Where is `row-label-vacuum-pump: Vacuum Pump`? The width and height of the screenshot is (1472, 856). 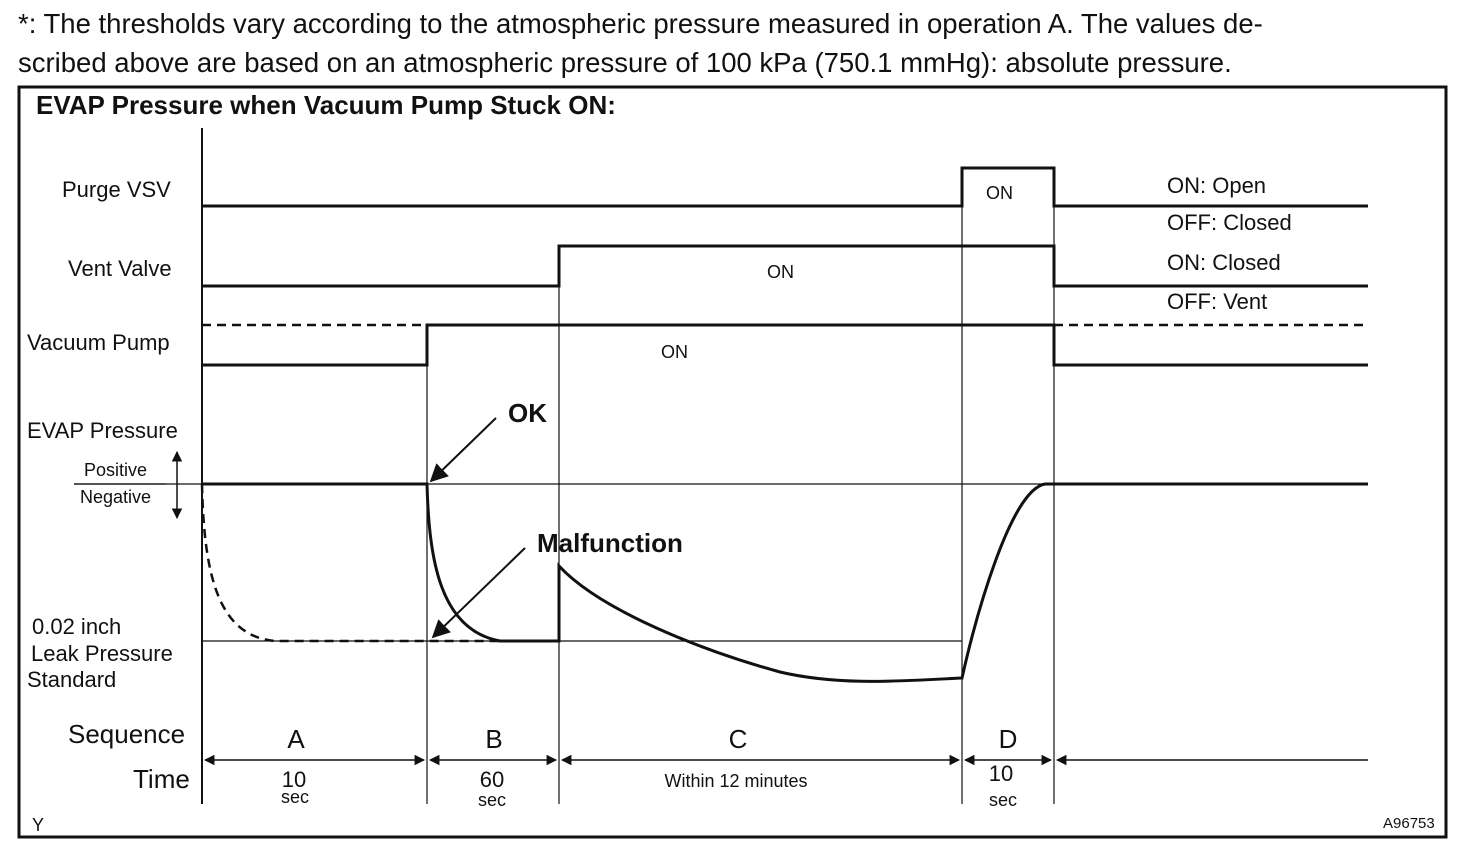
row-label-vacuum-pump: Vacuum Pump is located at coordinates (98, 342).